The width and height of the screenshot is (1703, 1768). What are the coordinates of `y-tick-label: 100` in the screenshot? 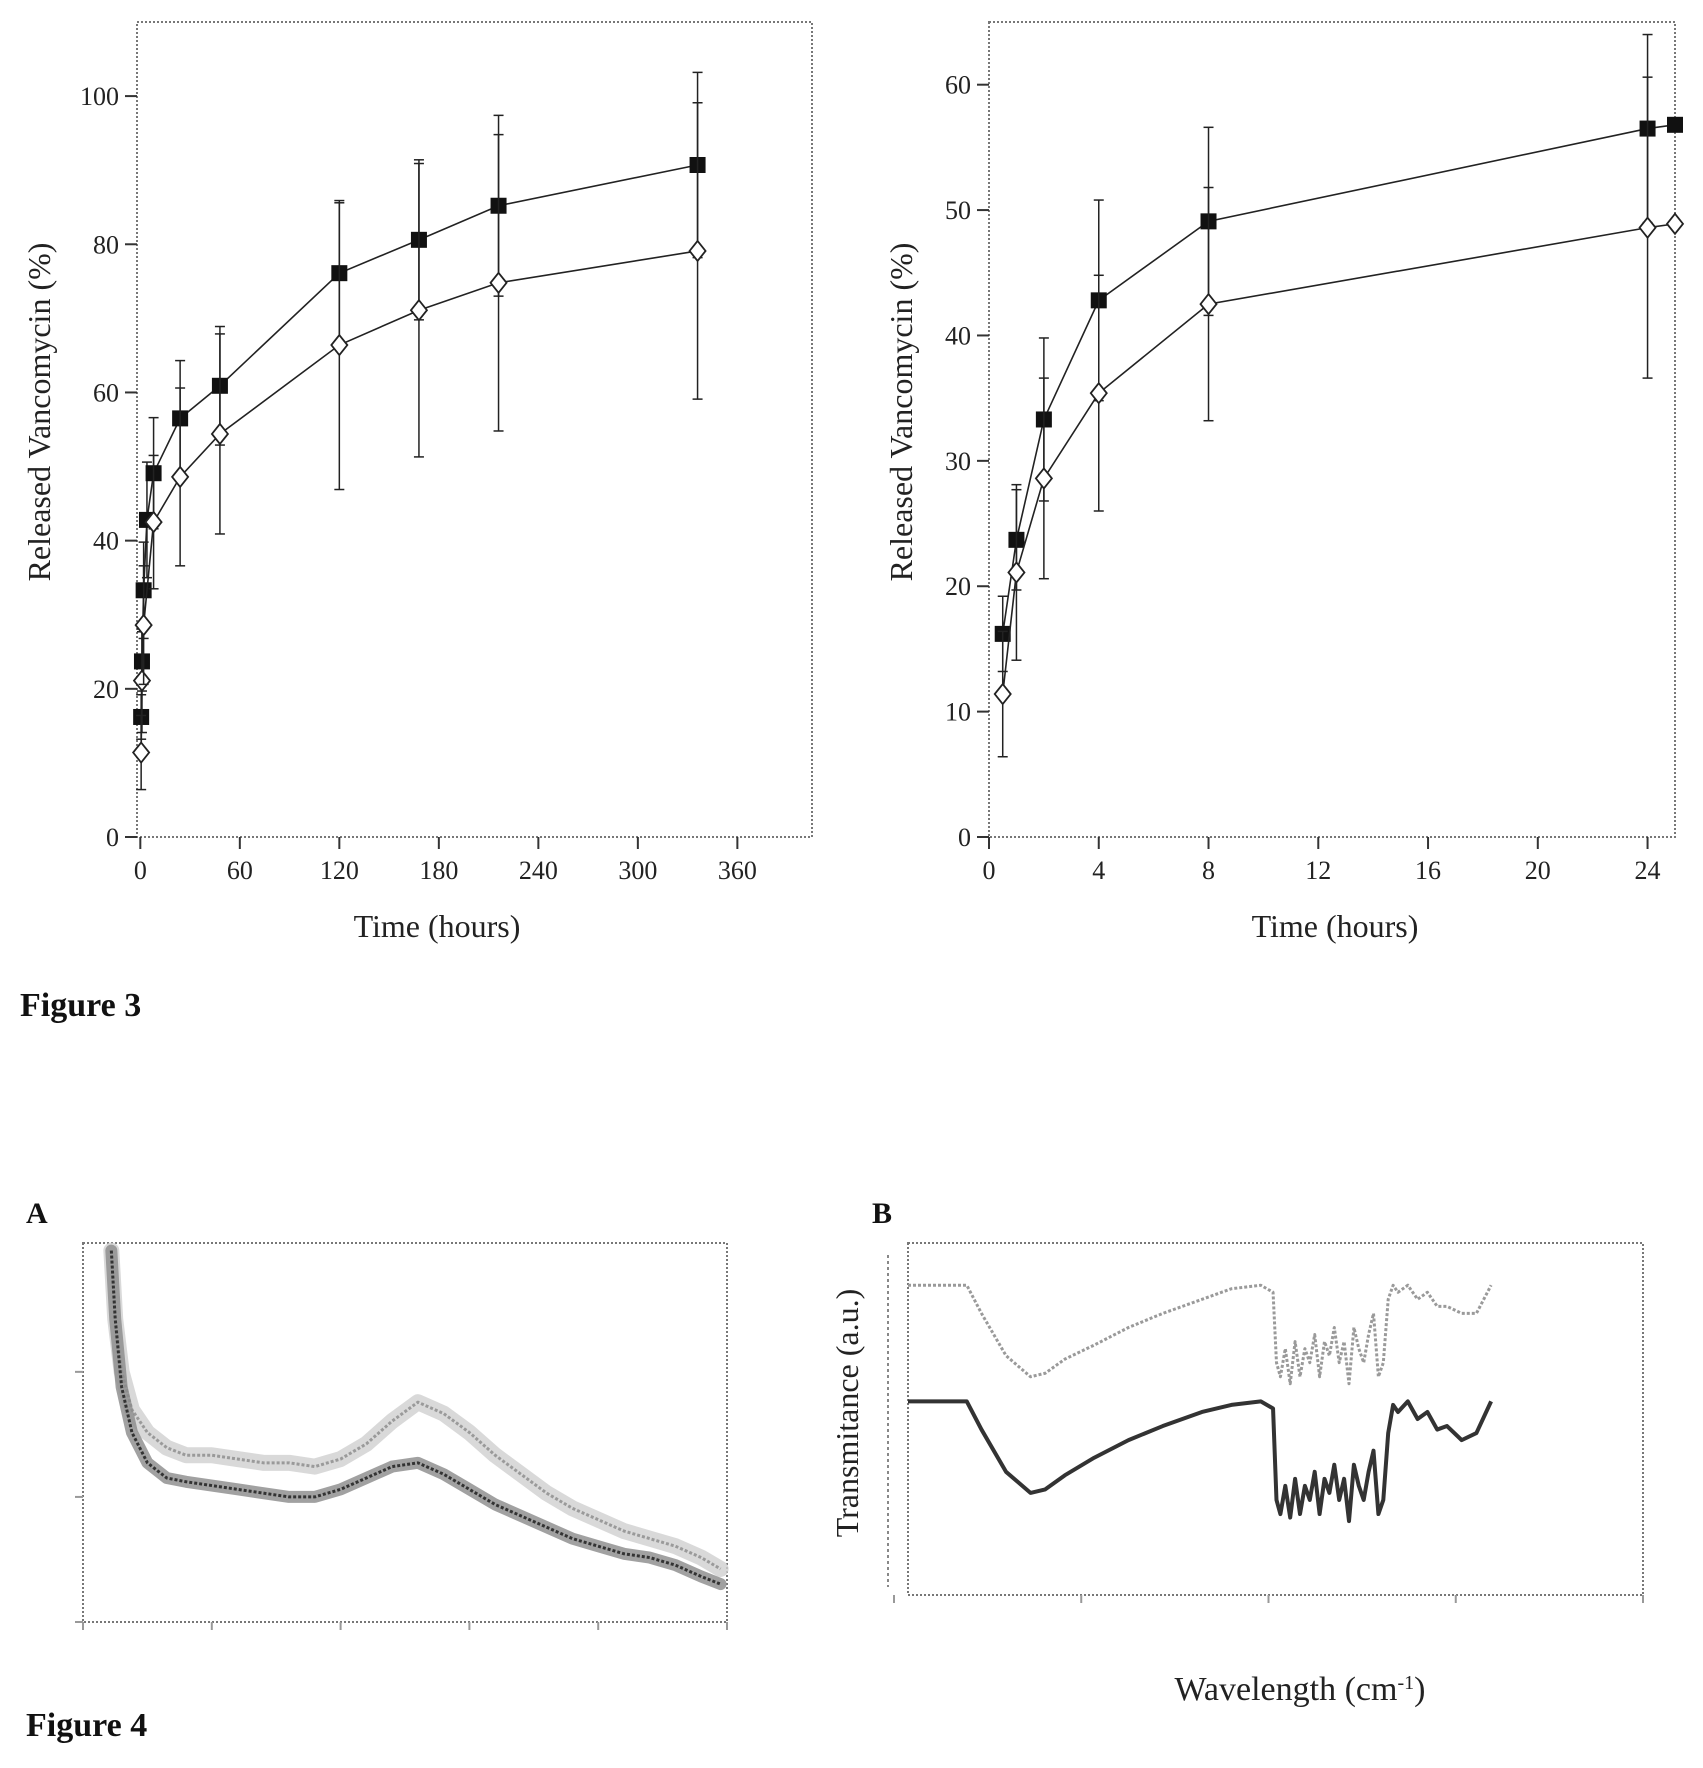 It's located at (99, 96).